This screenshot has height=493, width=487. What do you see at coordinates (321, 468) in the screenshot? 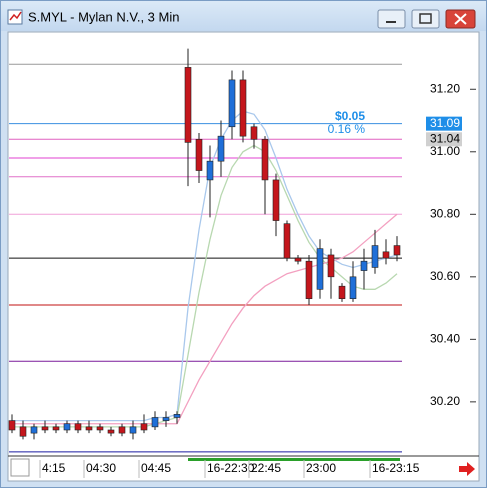
I see `x-tick-label: 23:00` at bounding box center [321, 468].